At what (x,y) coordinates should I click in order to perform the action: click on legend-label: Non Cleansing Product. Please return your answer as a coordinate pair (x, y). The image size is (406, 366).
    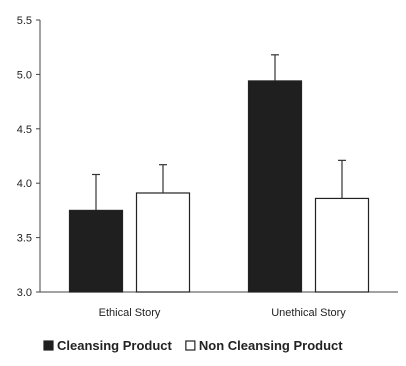
    Looking at the image, I should click on (271, 345).